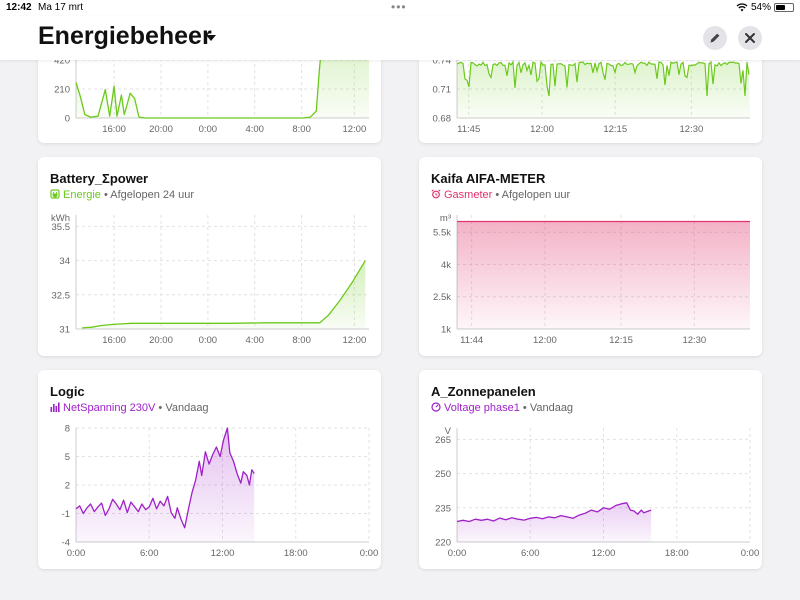  I want to click on y-tick-label: 220, so click(443, 543).